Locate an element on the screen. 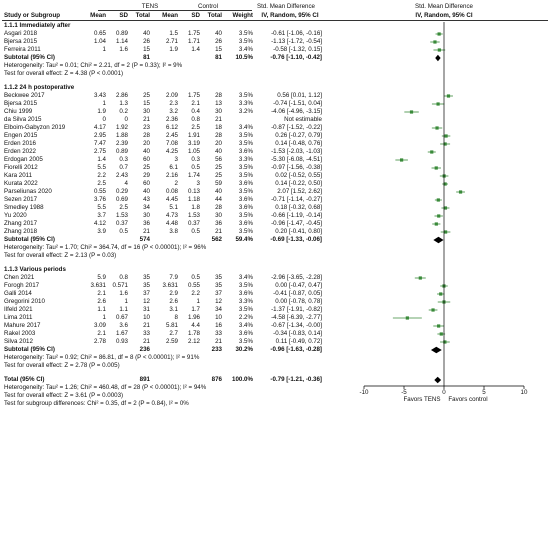 This screenshot has width=550, height=533. study-total2: 26 is located at coordinates (218, 41).